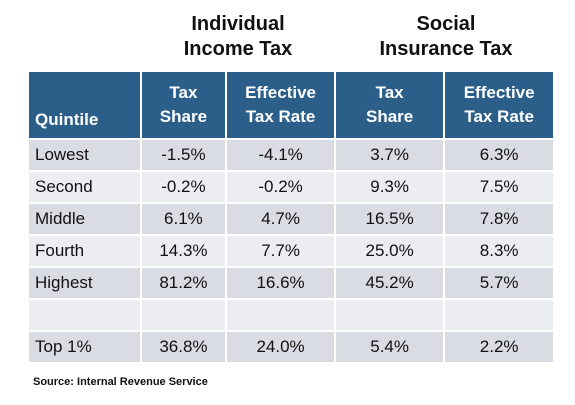 The height and width of the screenshot is (405, 575). I want to click on cell: 8.3%, so click(499, 251).